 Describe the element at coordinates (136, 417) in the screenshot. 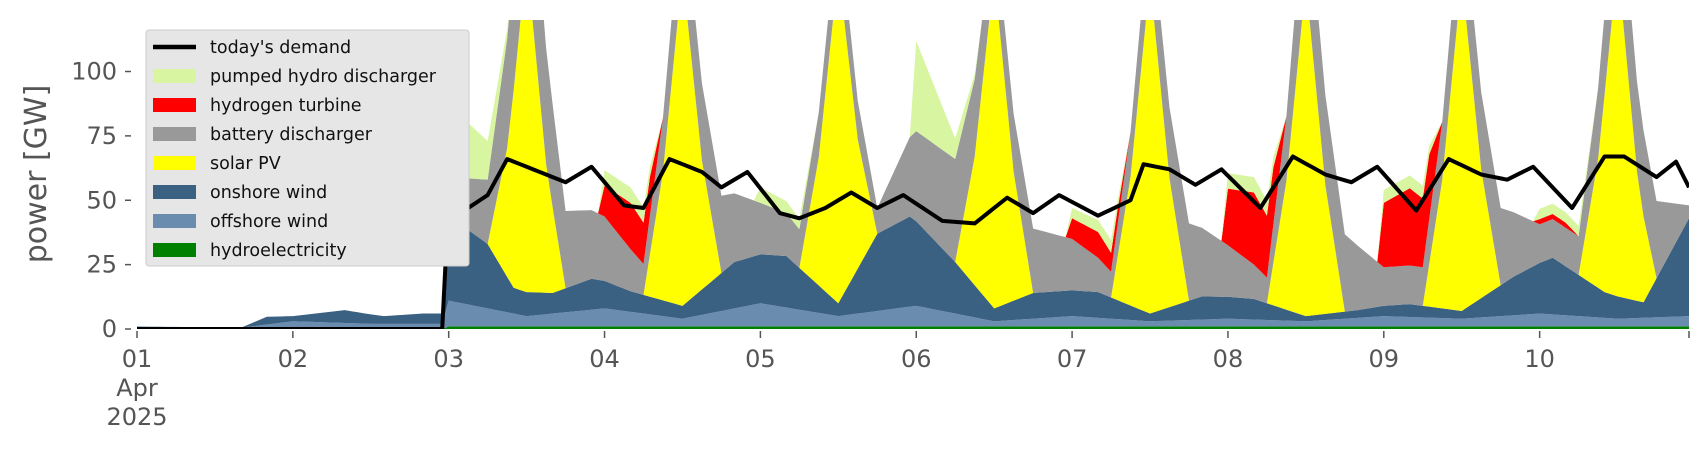

I see `x-tick-year-label: 2025` at that location.